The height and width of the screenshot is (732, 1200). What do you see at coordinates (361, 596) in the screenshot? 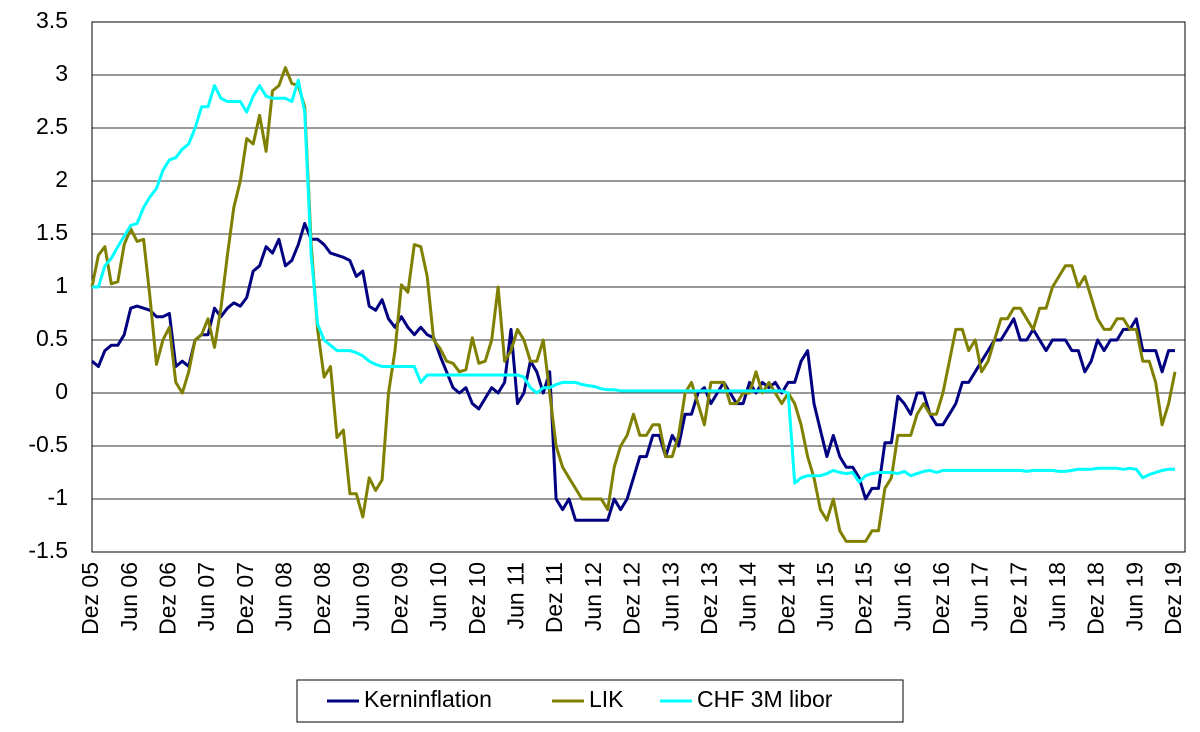
I see `x-tick-label: Jun 09` at bounding box center [361, 596].